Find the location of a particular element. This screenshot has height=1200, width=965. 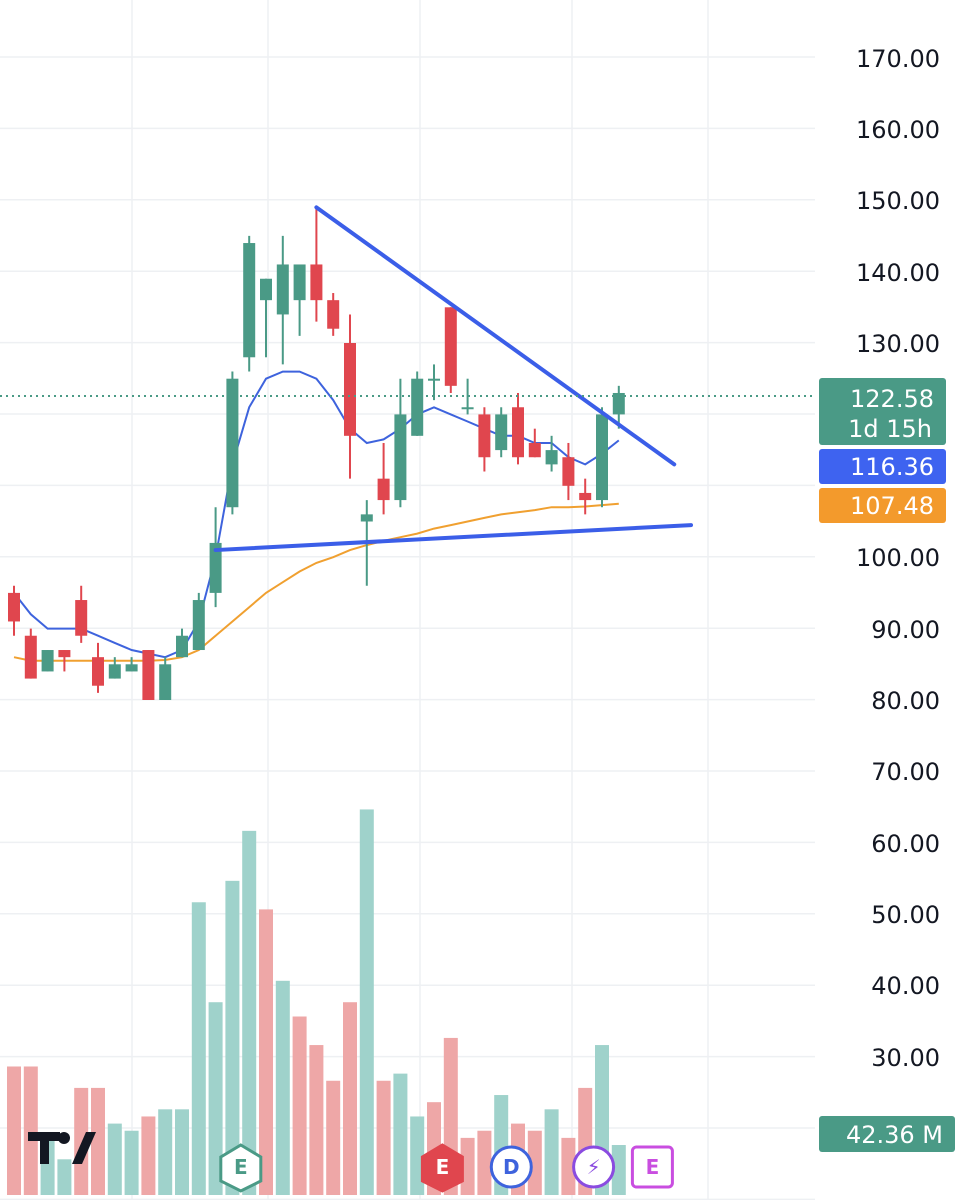

price-tick-170: 170.00 is located at coordinates (898, 59).